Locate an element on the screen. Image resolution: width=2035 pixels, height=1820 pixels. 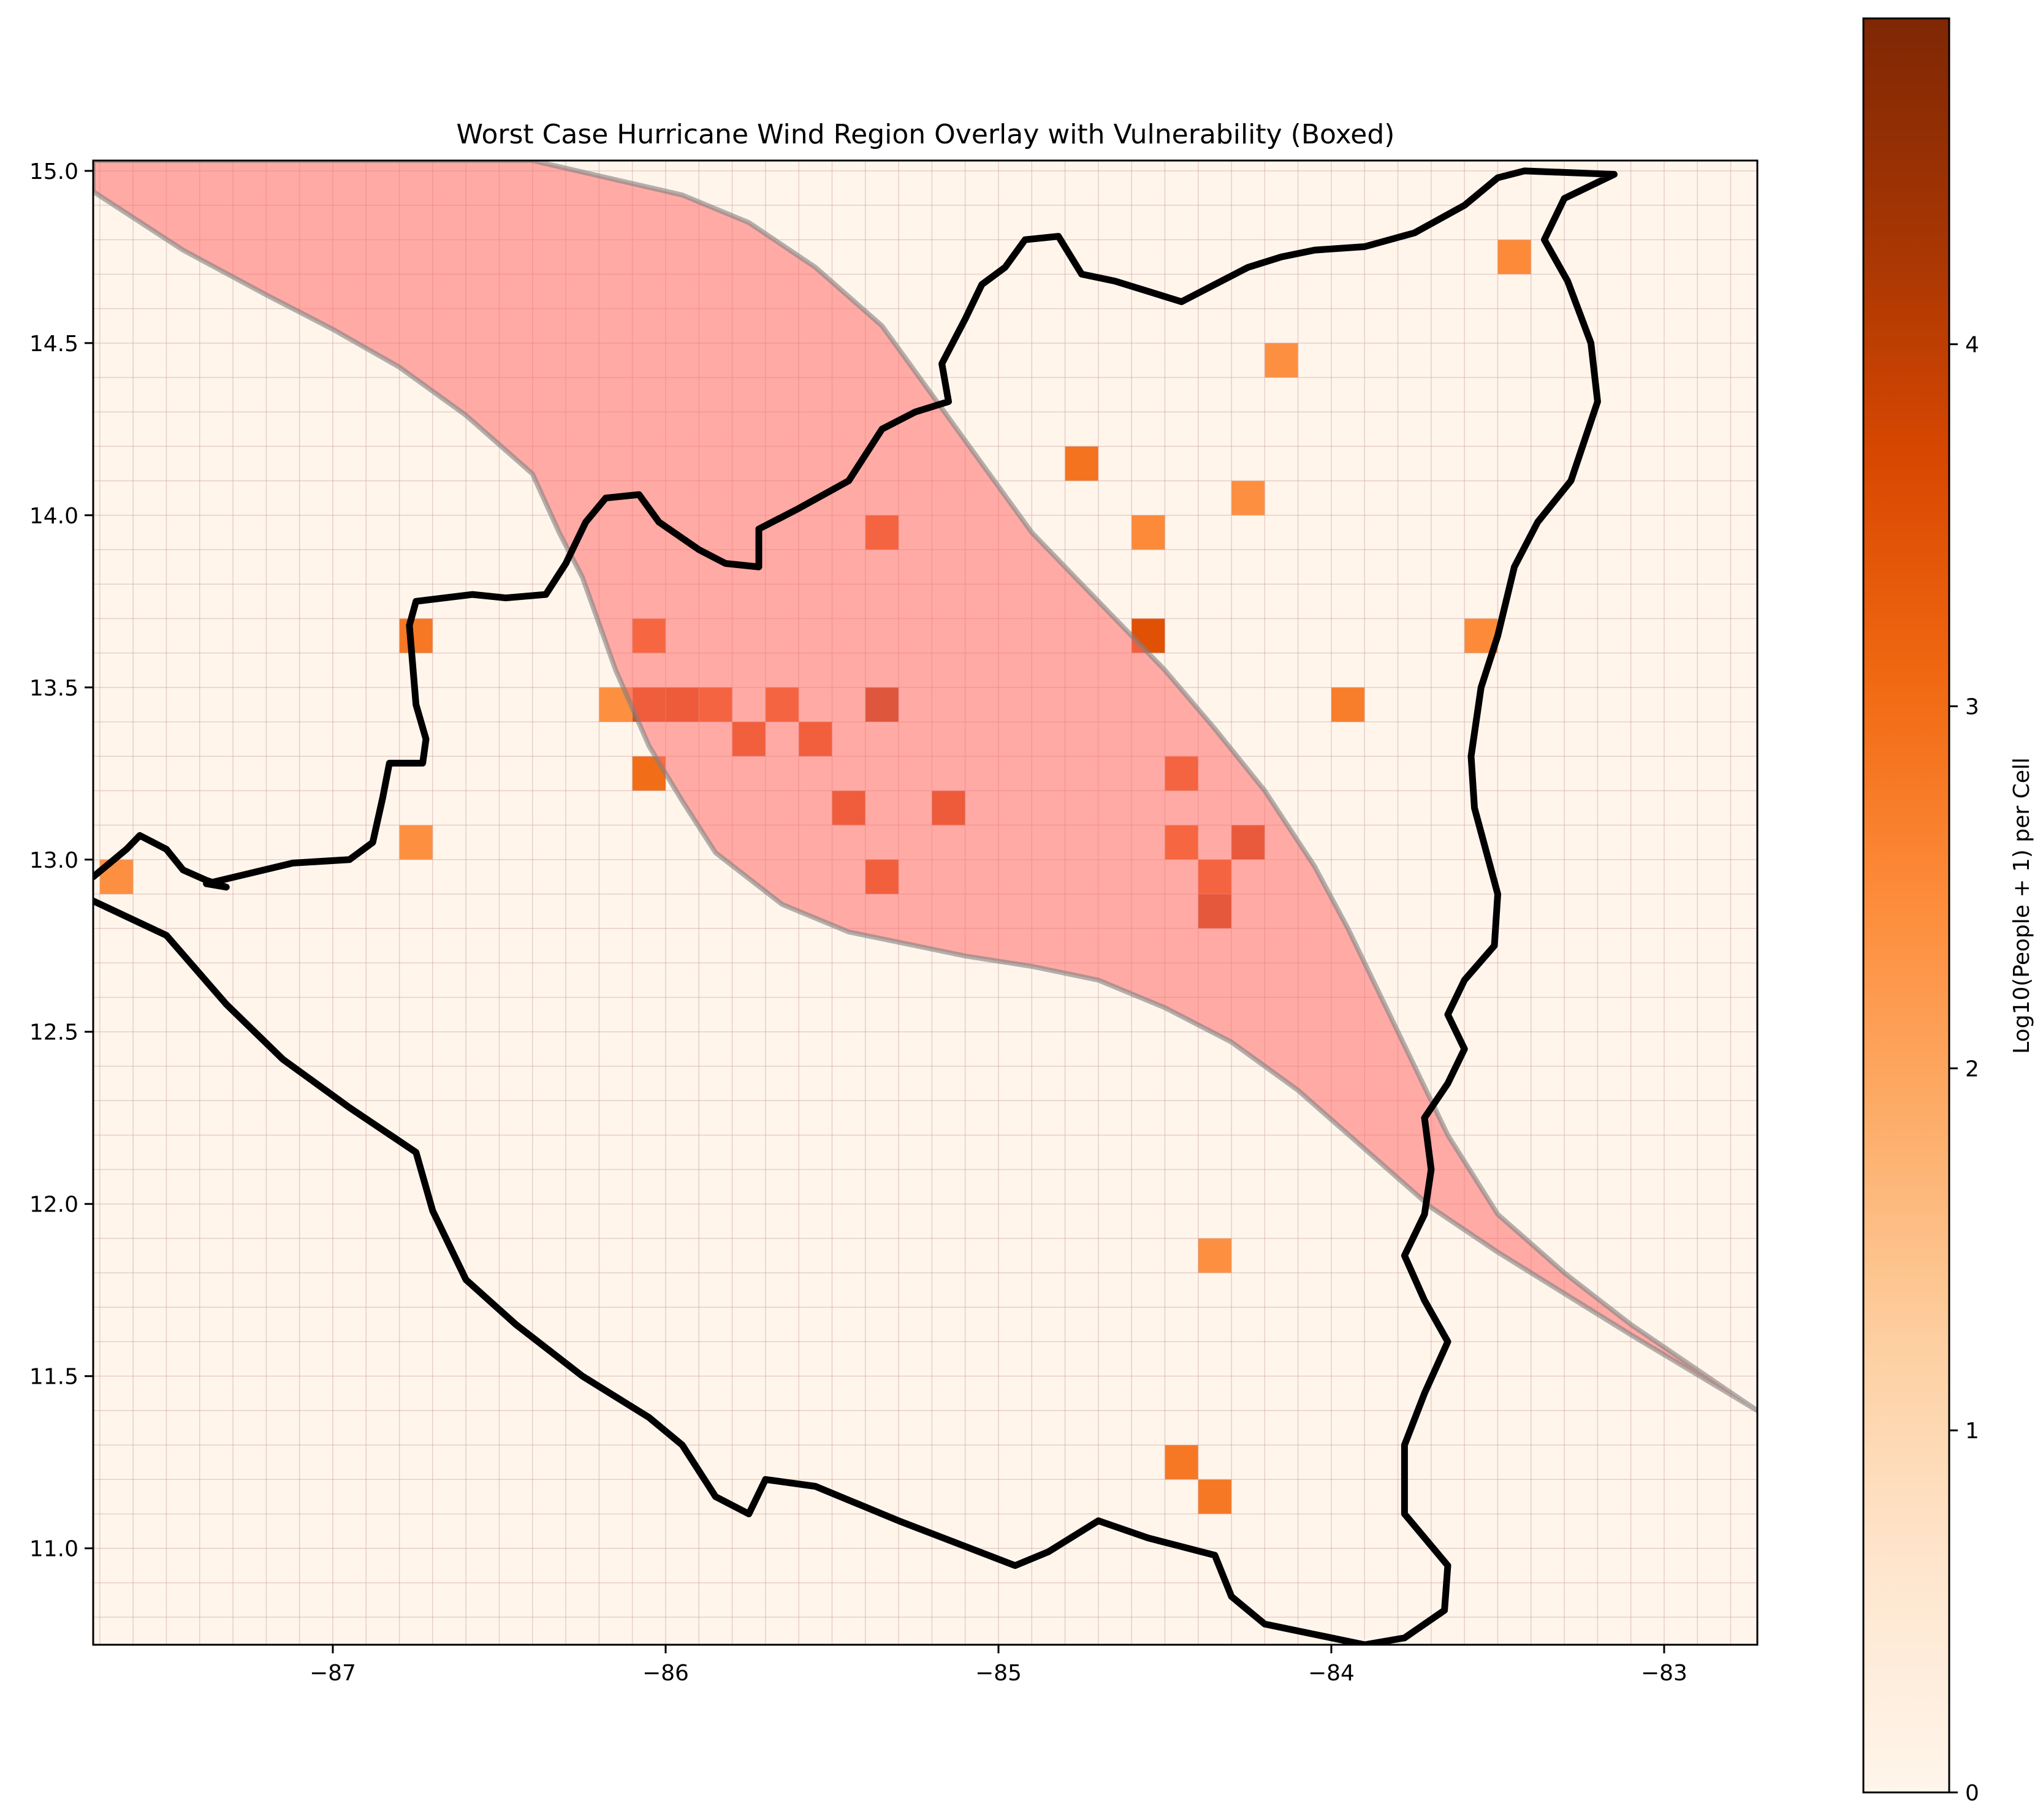
x-axis: −87 −86 −85 −84 −83 is located at coordinates (998, 1665).